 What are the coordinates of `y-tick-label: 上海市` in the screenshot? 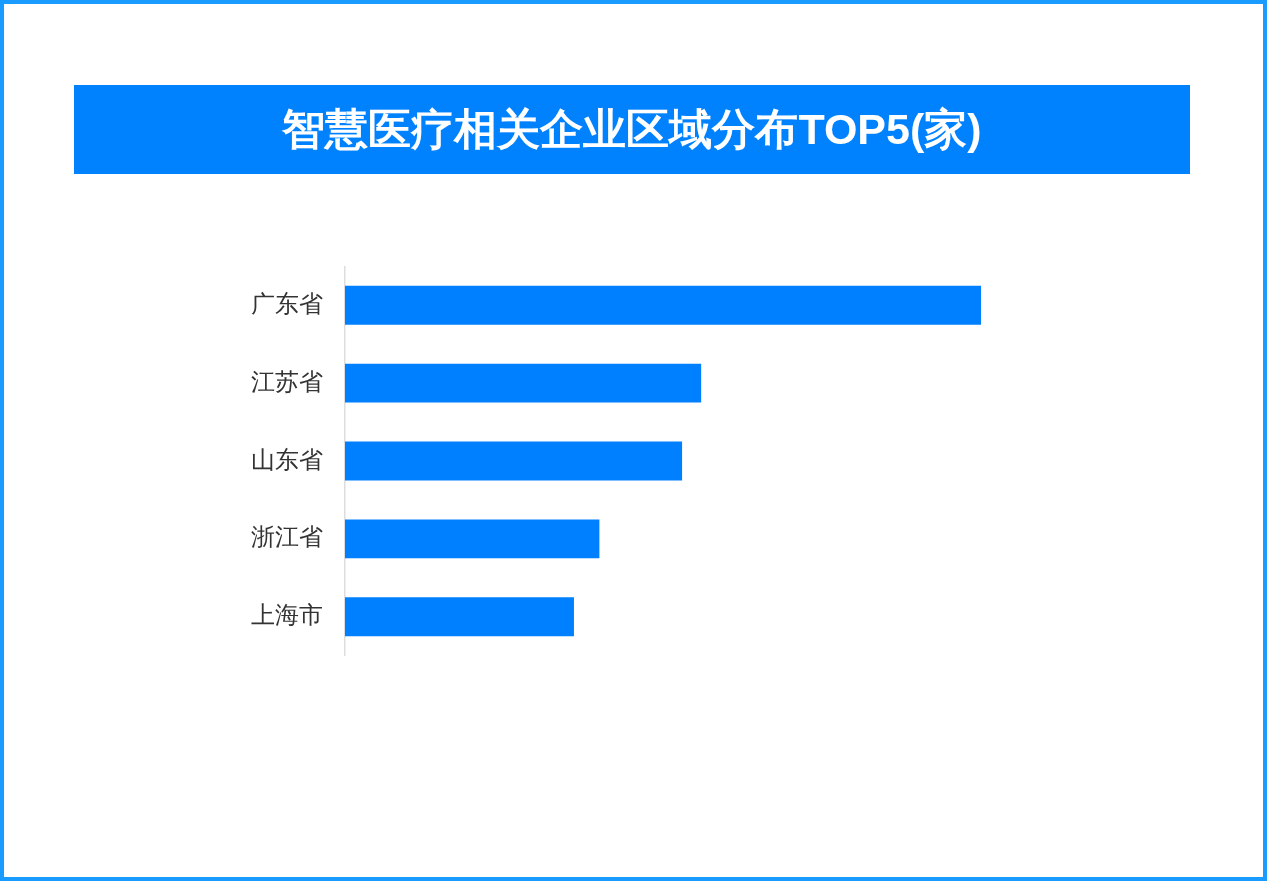 It's located at (287, 615).